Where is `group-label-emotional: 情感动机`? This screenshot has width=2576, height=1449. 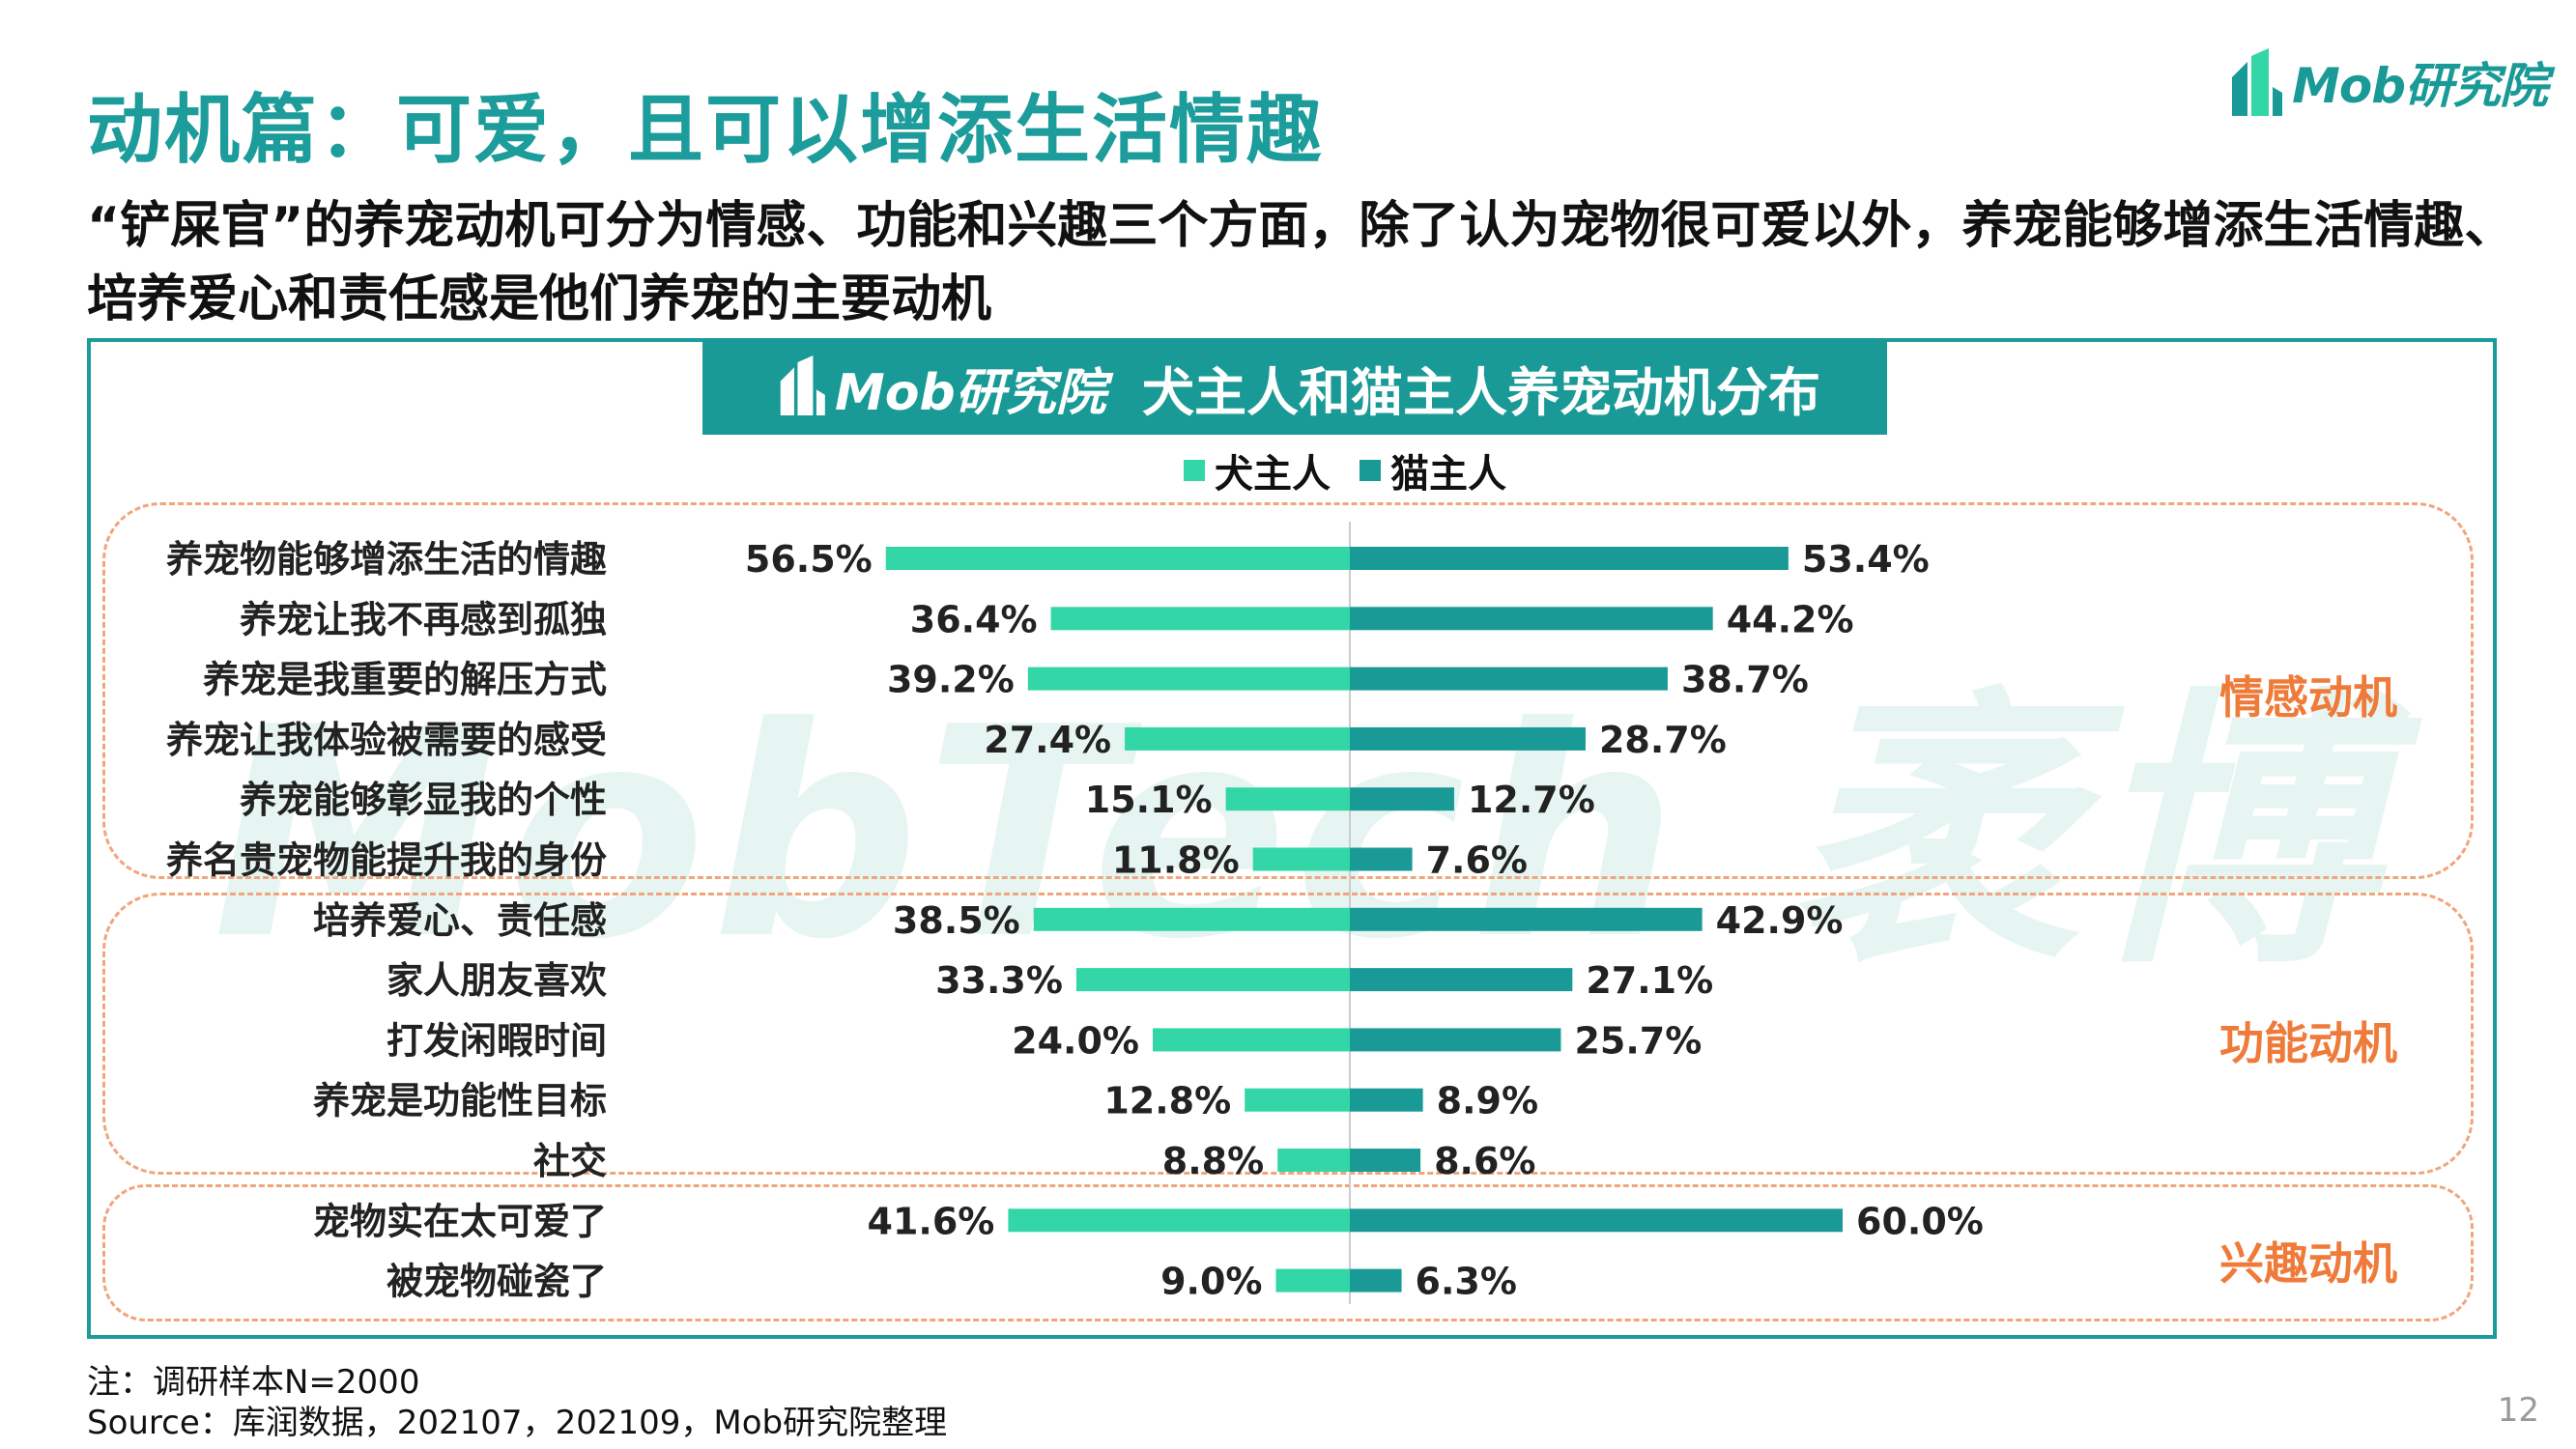
group-label-emotional: 情感动机 is located at coordinates (2308, 697).